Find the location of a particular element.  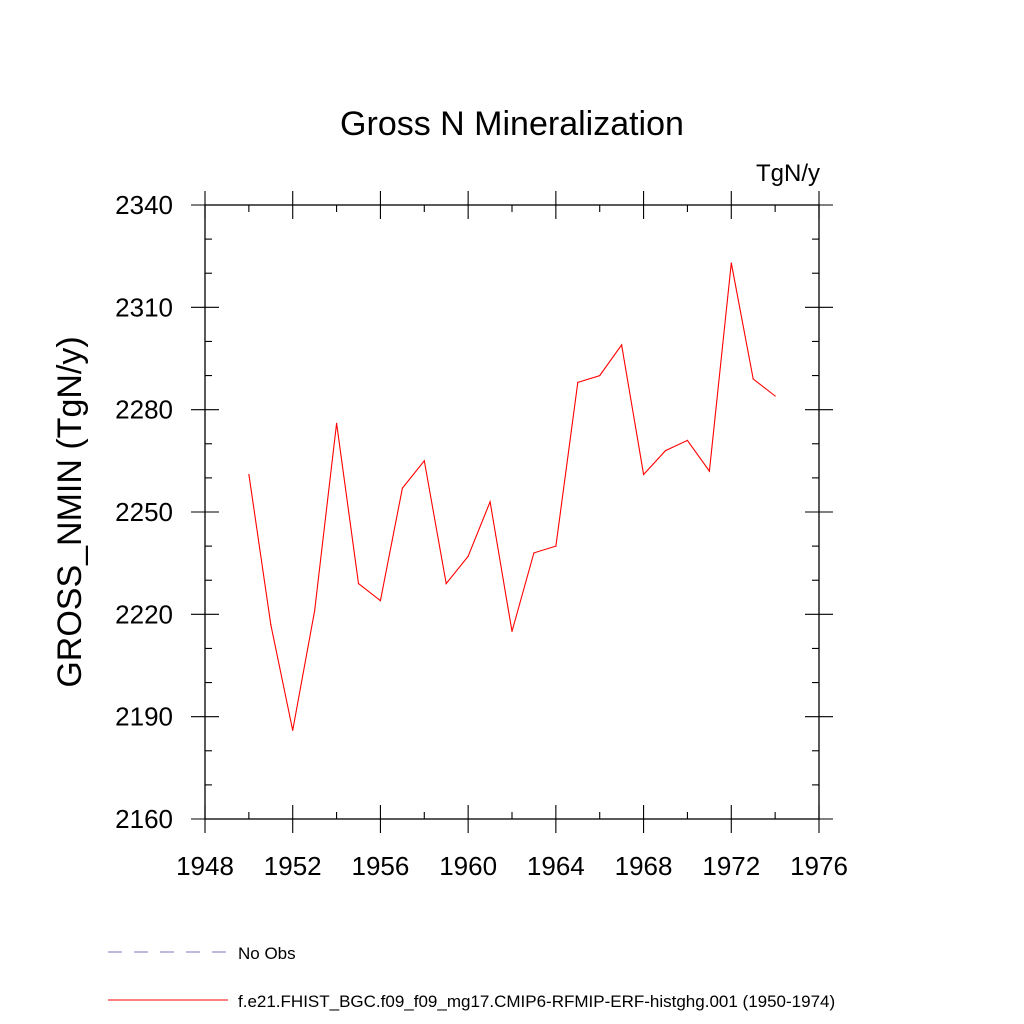

x-tick-label: 1952 is located at coordinates (293, 866).